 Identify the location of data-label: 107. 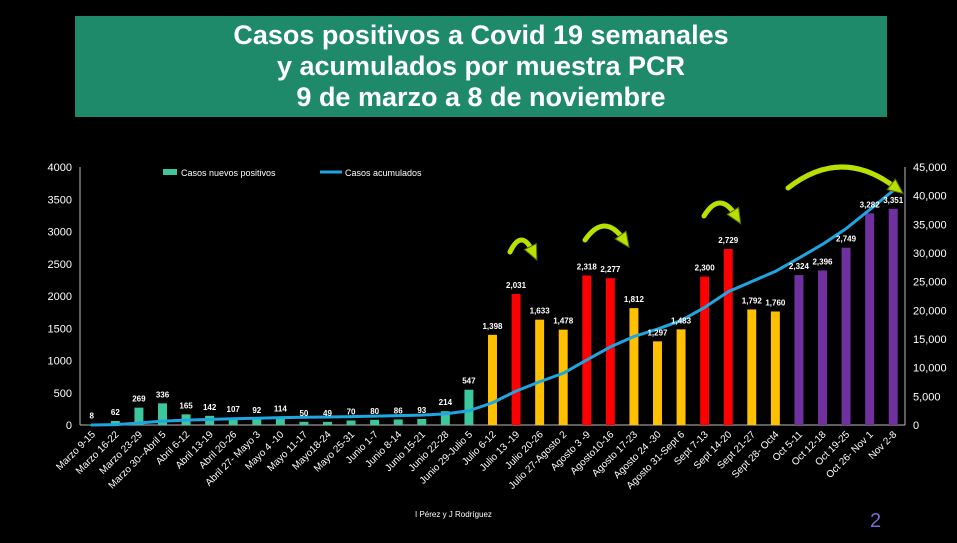
(234, 409).